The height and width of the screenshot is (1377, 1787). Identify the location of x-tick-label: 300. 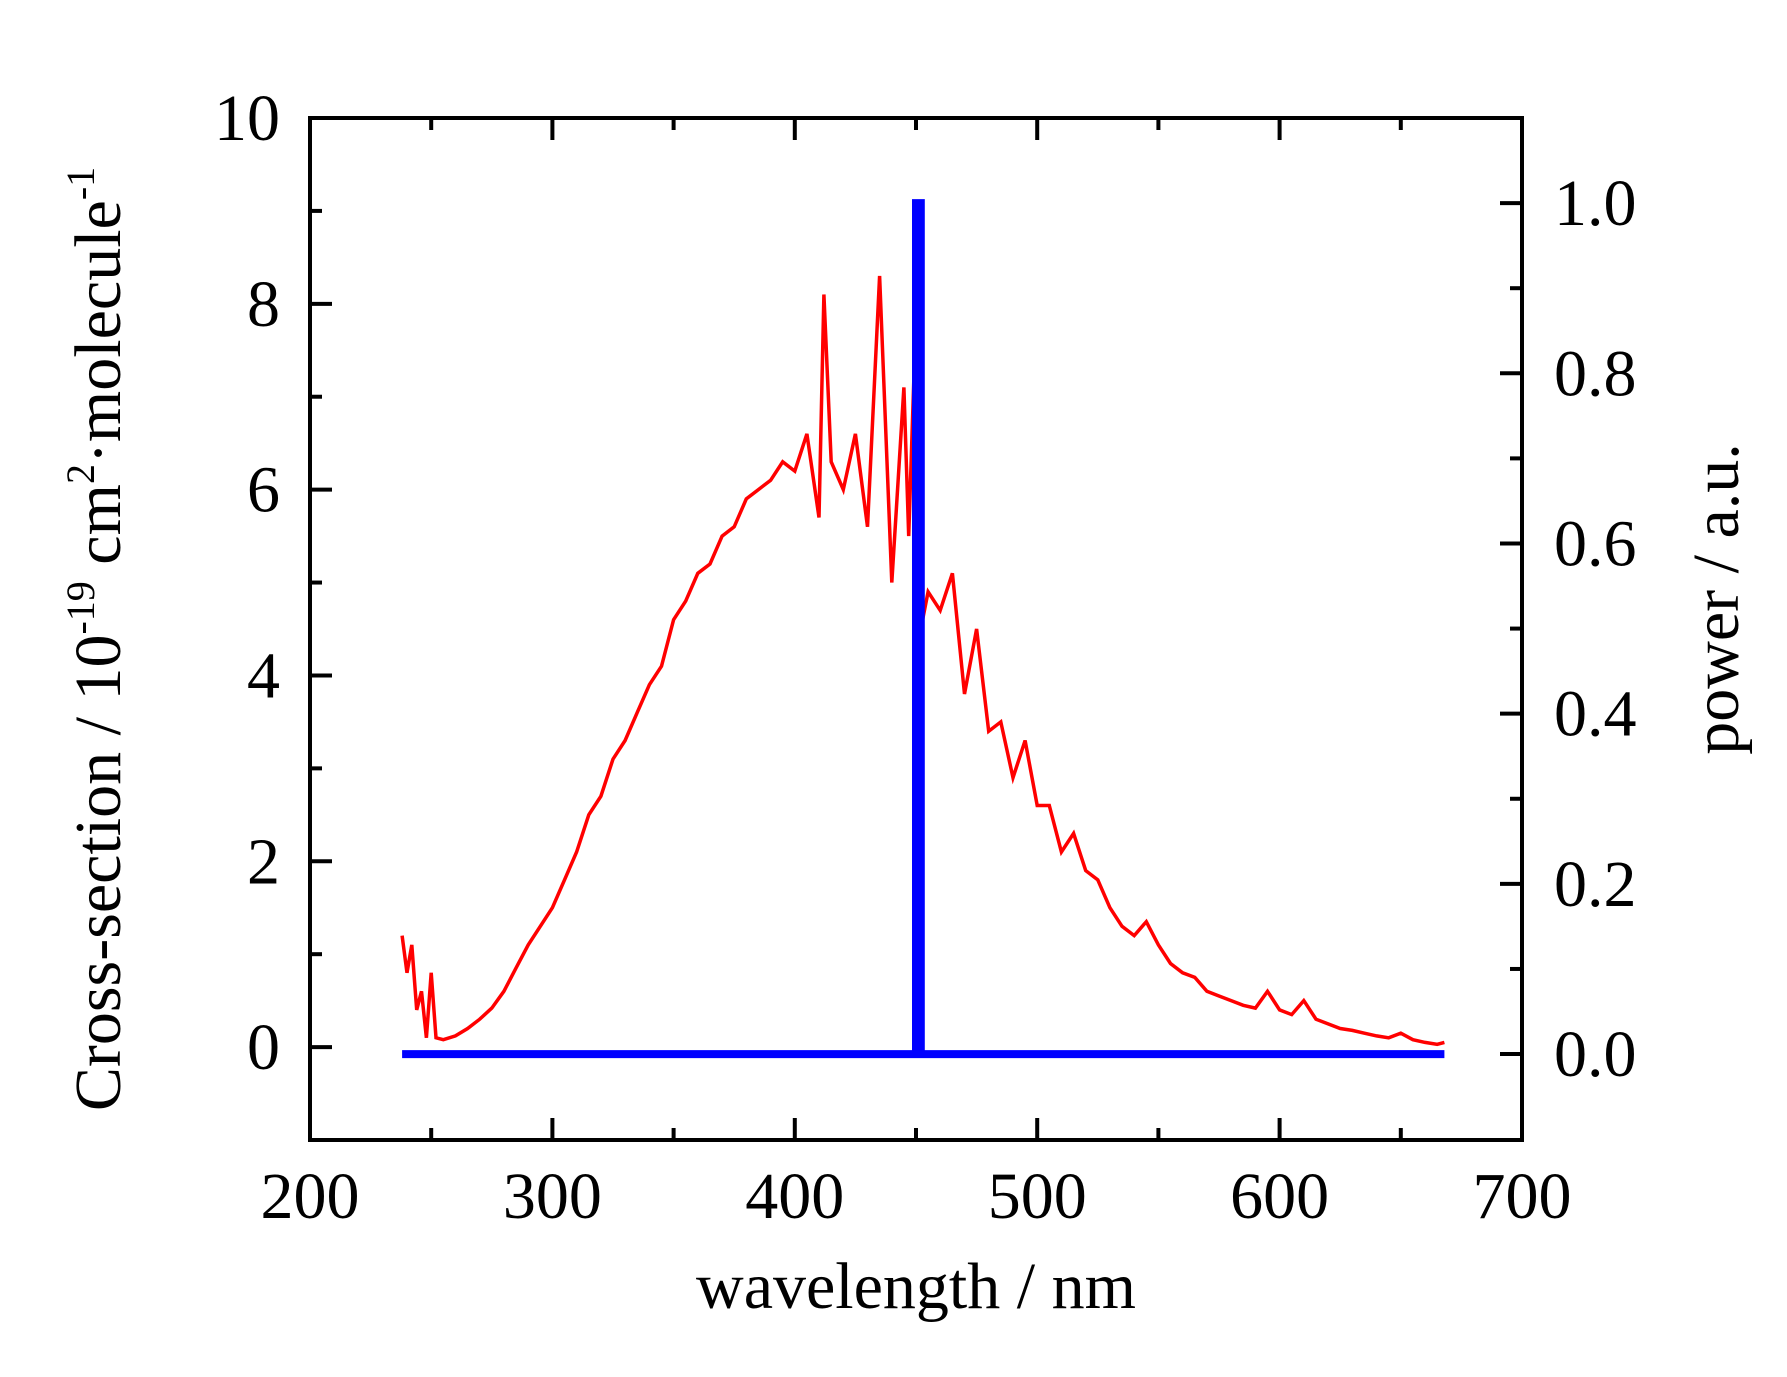
(552, 1196).